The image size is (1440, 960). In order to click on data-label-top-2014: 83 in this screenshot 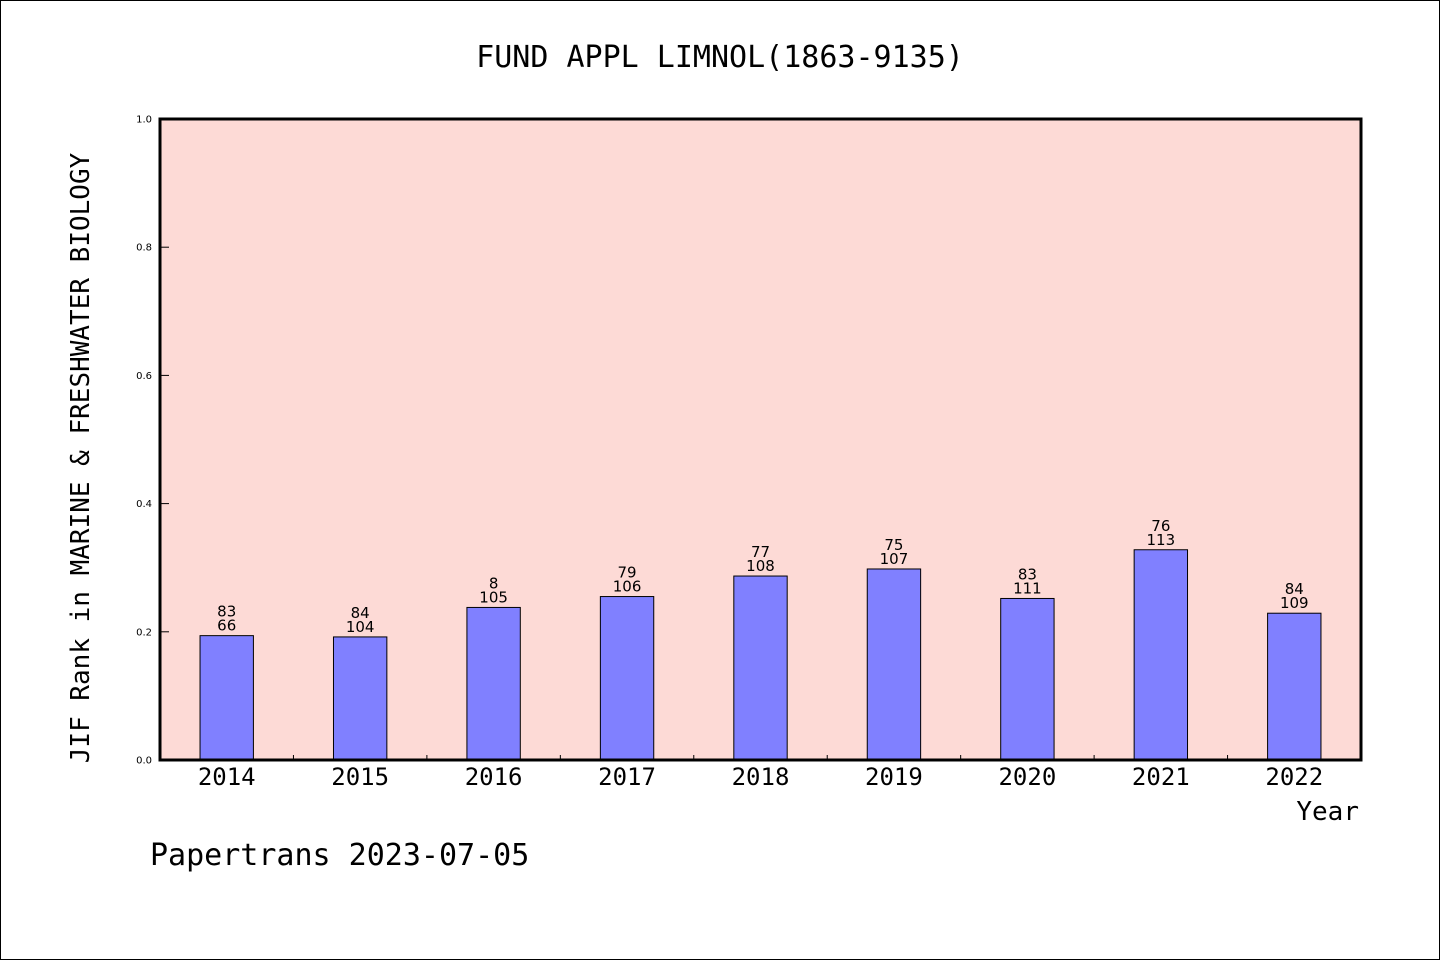, I will do `click(226, 612)`.